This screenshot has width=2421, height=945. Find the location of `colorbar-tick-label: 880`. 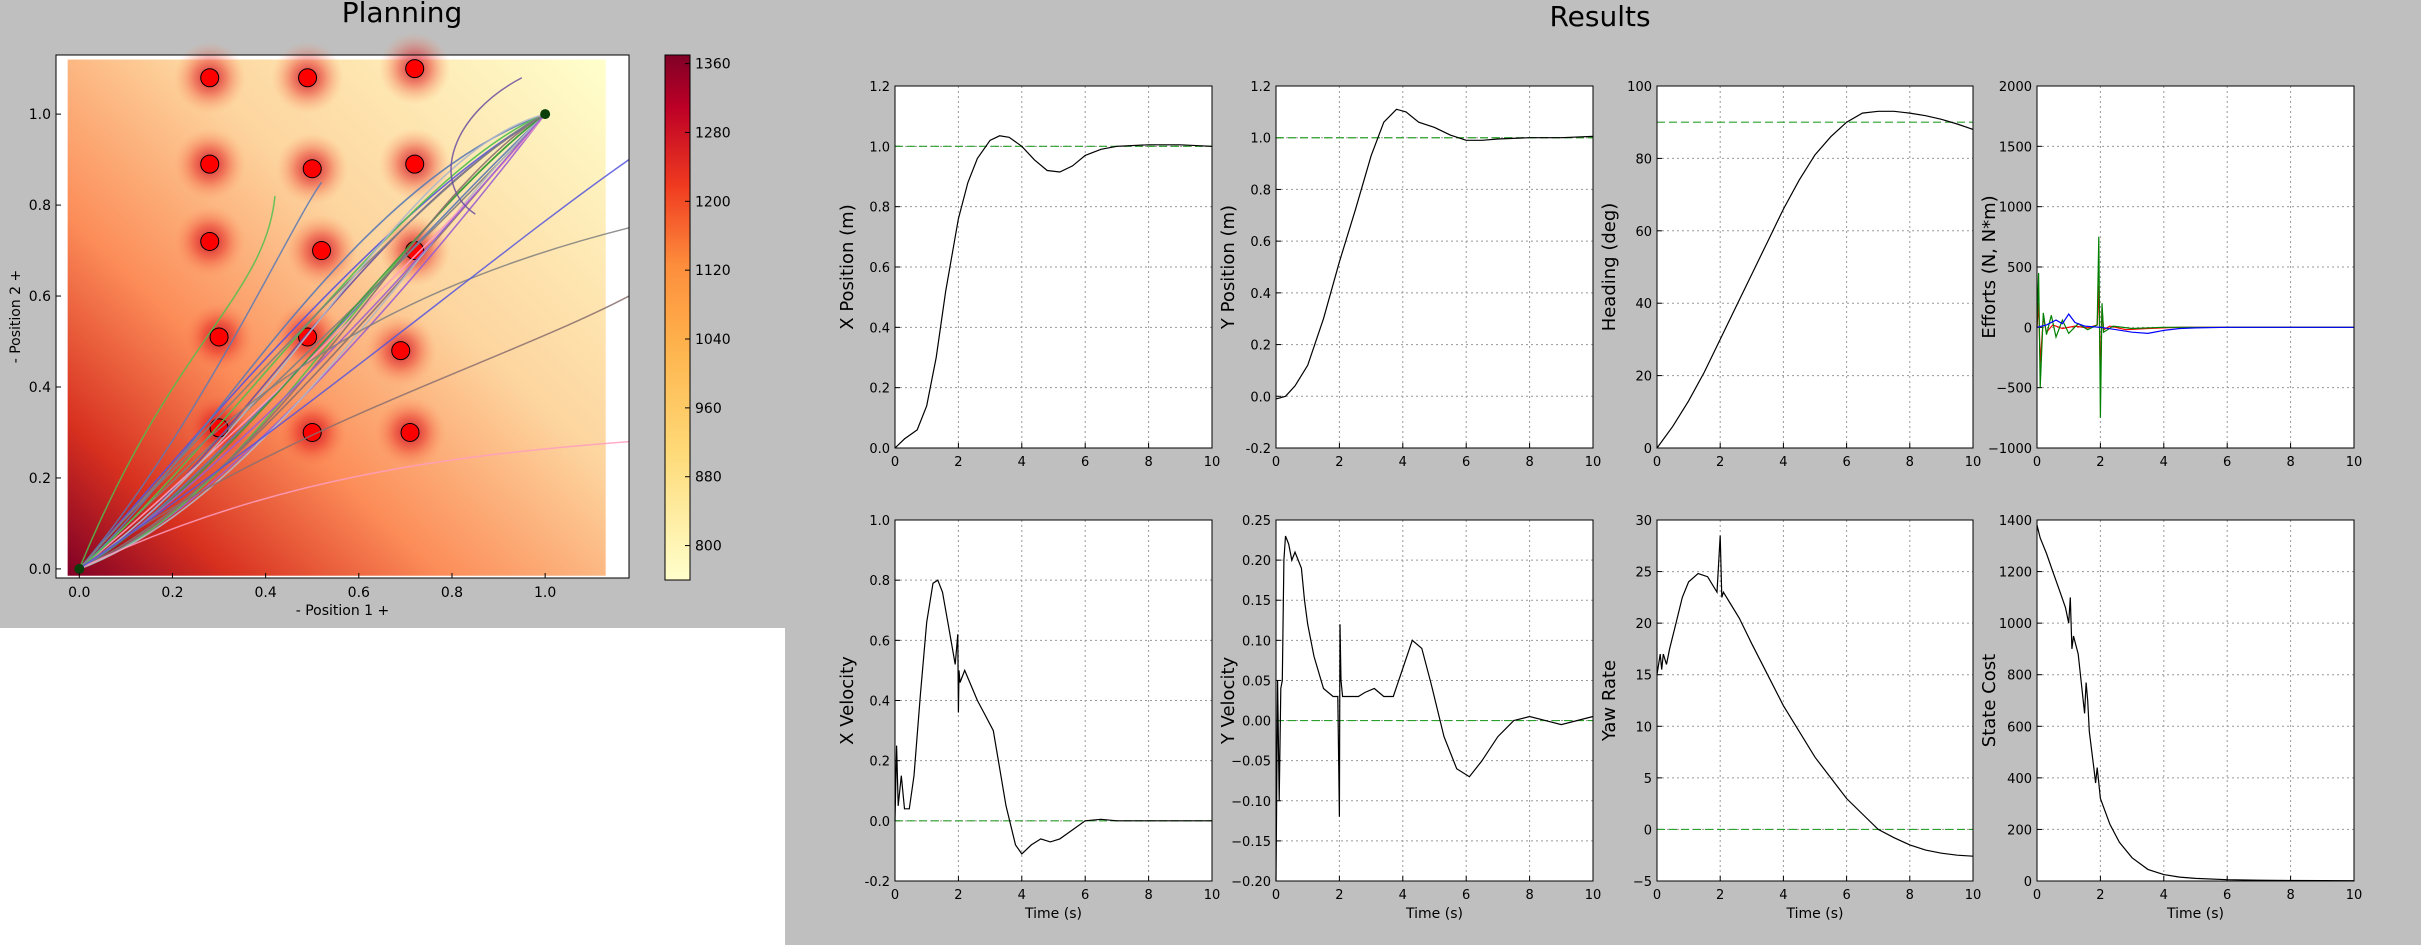

colorbar-tick-label: 880 is located at coordinates (708, 478).